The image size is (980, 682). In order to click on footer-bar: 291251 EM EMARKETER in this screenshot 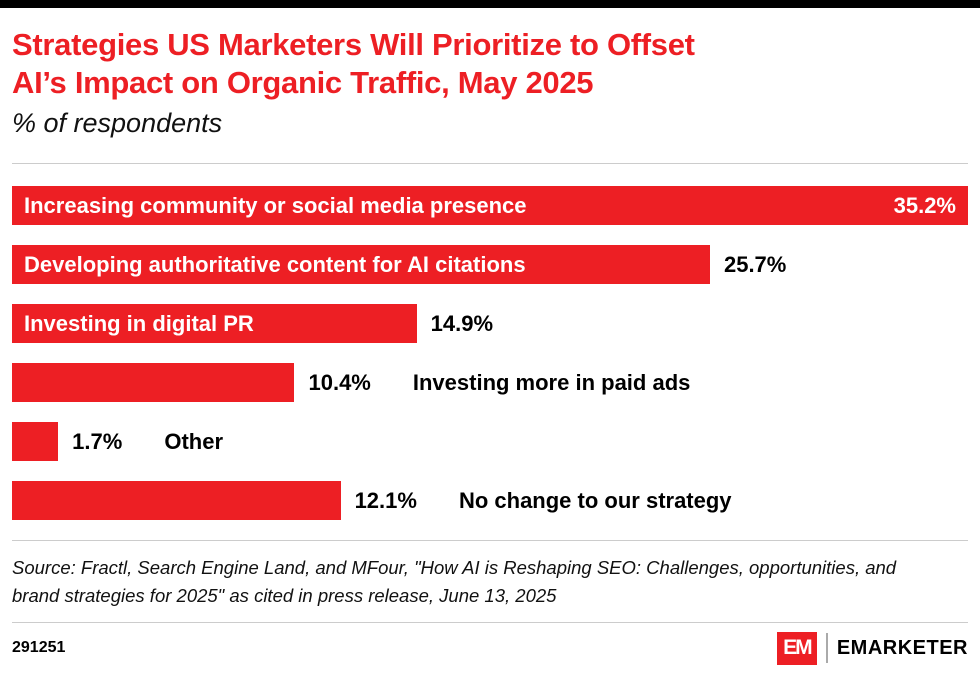, I will do `click(490, 644)`.